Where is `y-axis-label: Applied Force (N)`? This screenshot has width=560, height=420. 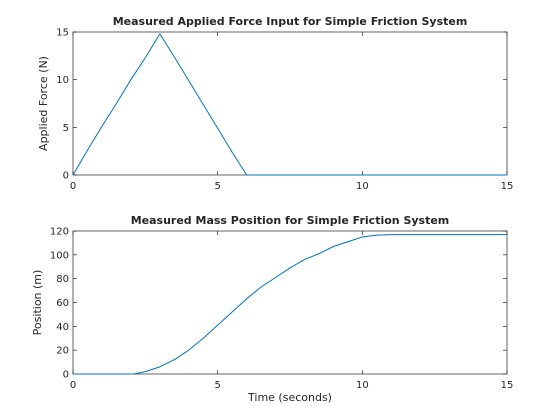
y-axis-label: Applied Force (N) is located at coordinates (43, 103).